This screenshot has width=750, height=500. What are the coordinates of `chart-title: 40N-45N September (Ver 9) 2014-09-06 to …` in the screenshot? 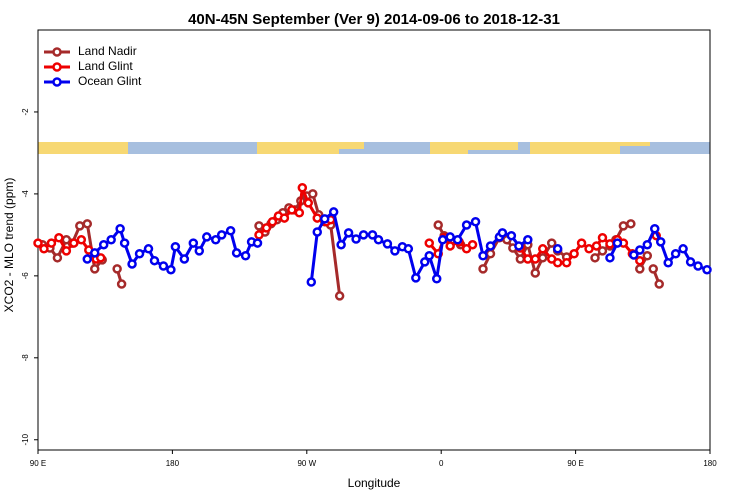 It's located at (374, 19).